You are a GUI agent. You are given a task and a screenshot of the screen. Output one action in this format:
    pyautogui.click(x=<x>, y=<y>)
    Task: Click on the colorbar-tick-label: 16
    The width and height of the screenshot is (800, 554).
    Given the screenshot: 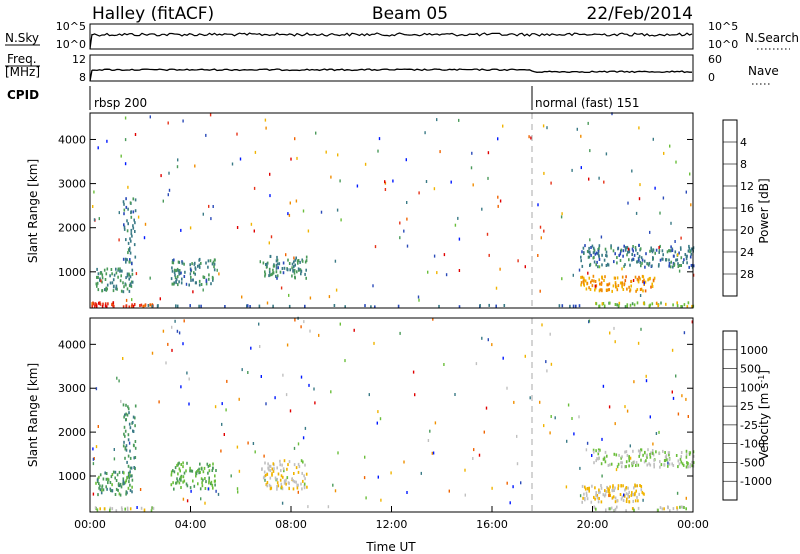 What is the action you would take?
    pyautogui.click(x=747, y=208)
    